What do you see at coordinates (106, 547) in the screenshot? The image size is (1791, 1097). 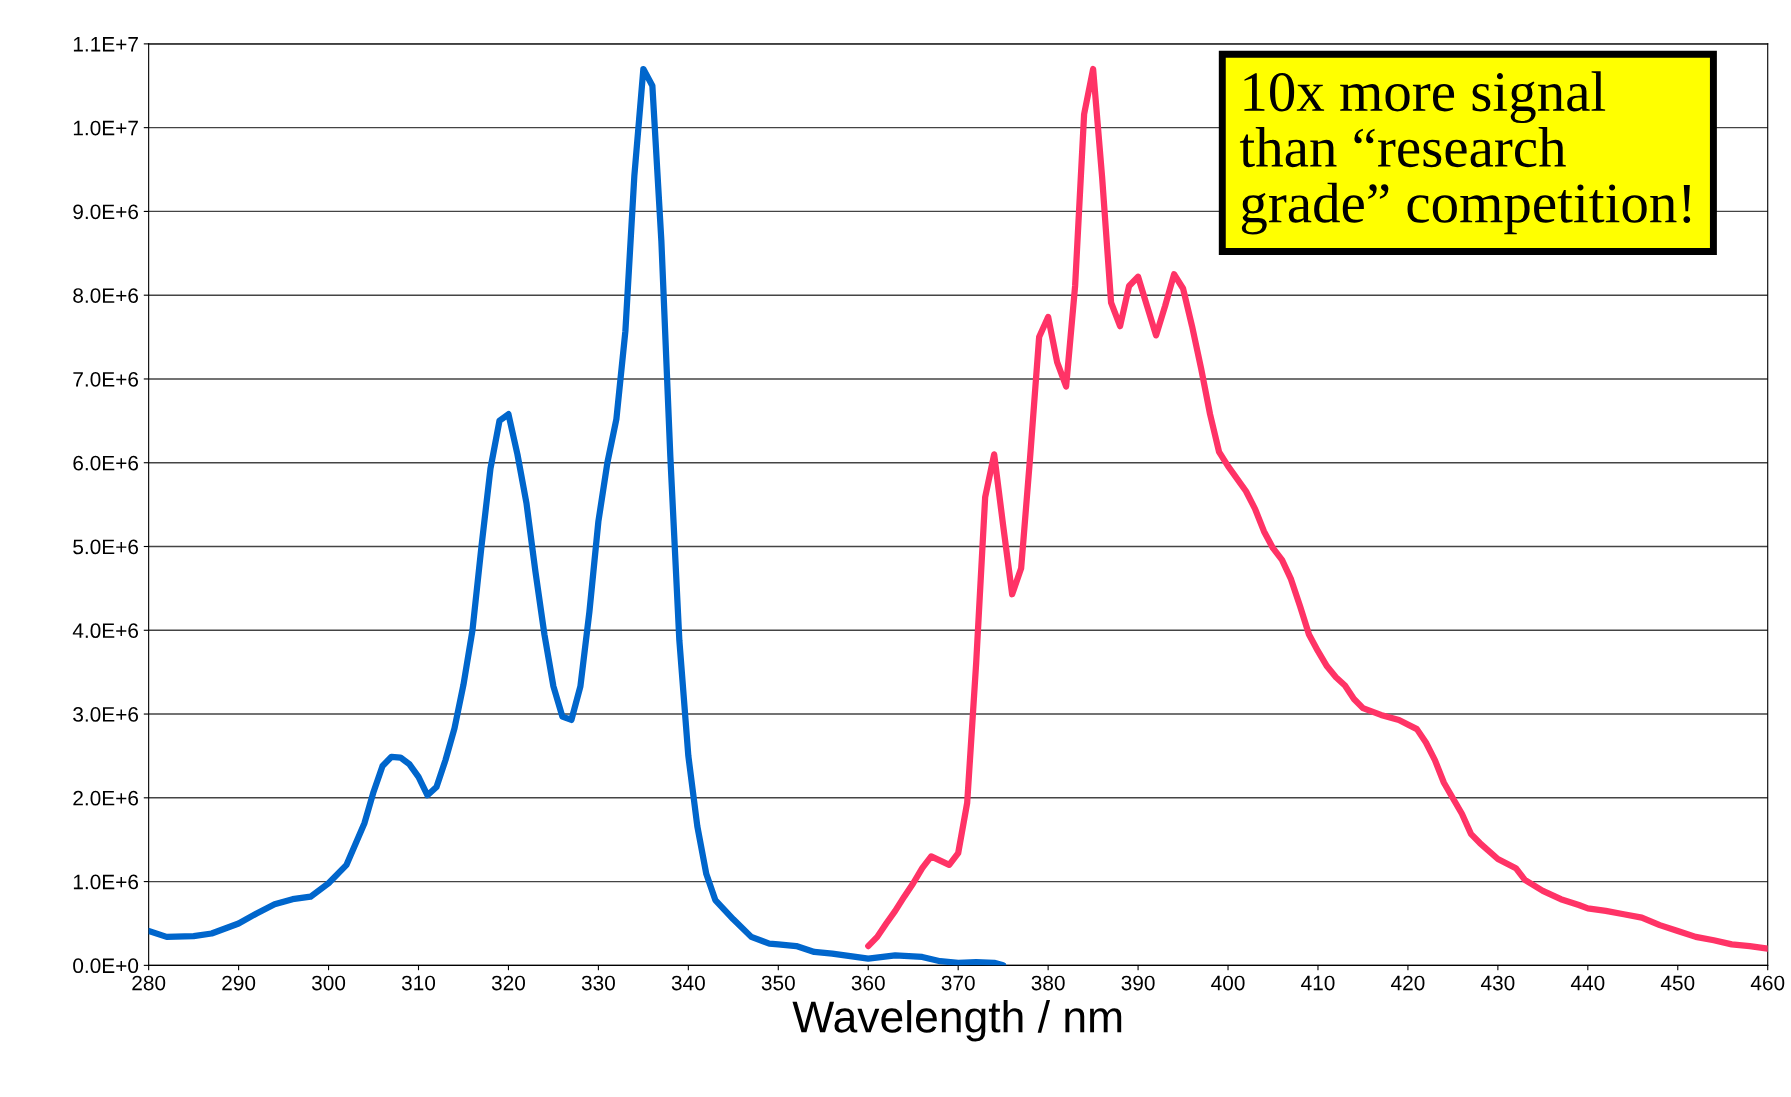 I see `y-tick-label: 5.0E+6` at bounding box center [106, 547].